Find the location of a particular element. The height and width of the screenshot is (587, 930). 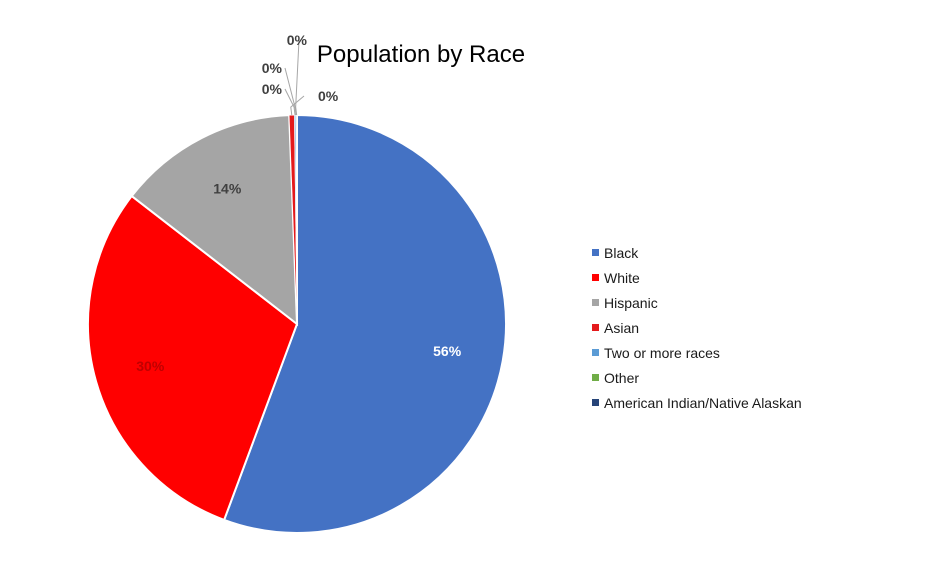

legend-item-other: Other is located at coordinates (697, 377).